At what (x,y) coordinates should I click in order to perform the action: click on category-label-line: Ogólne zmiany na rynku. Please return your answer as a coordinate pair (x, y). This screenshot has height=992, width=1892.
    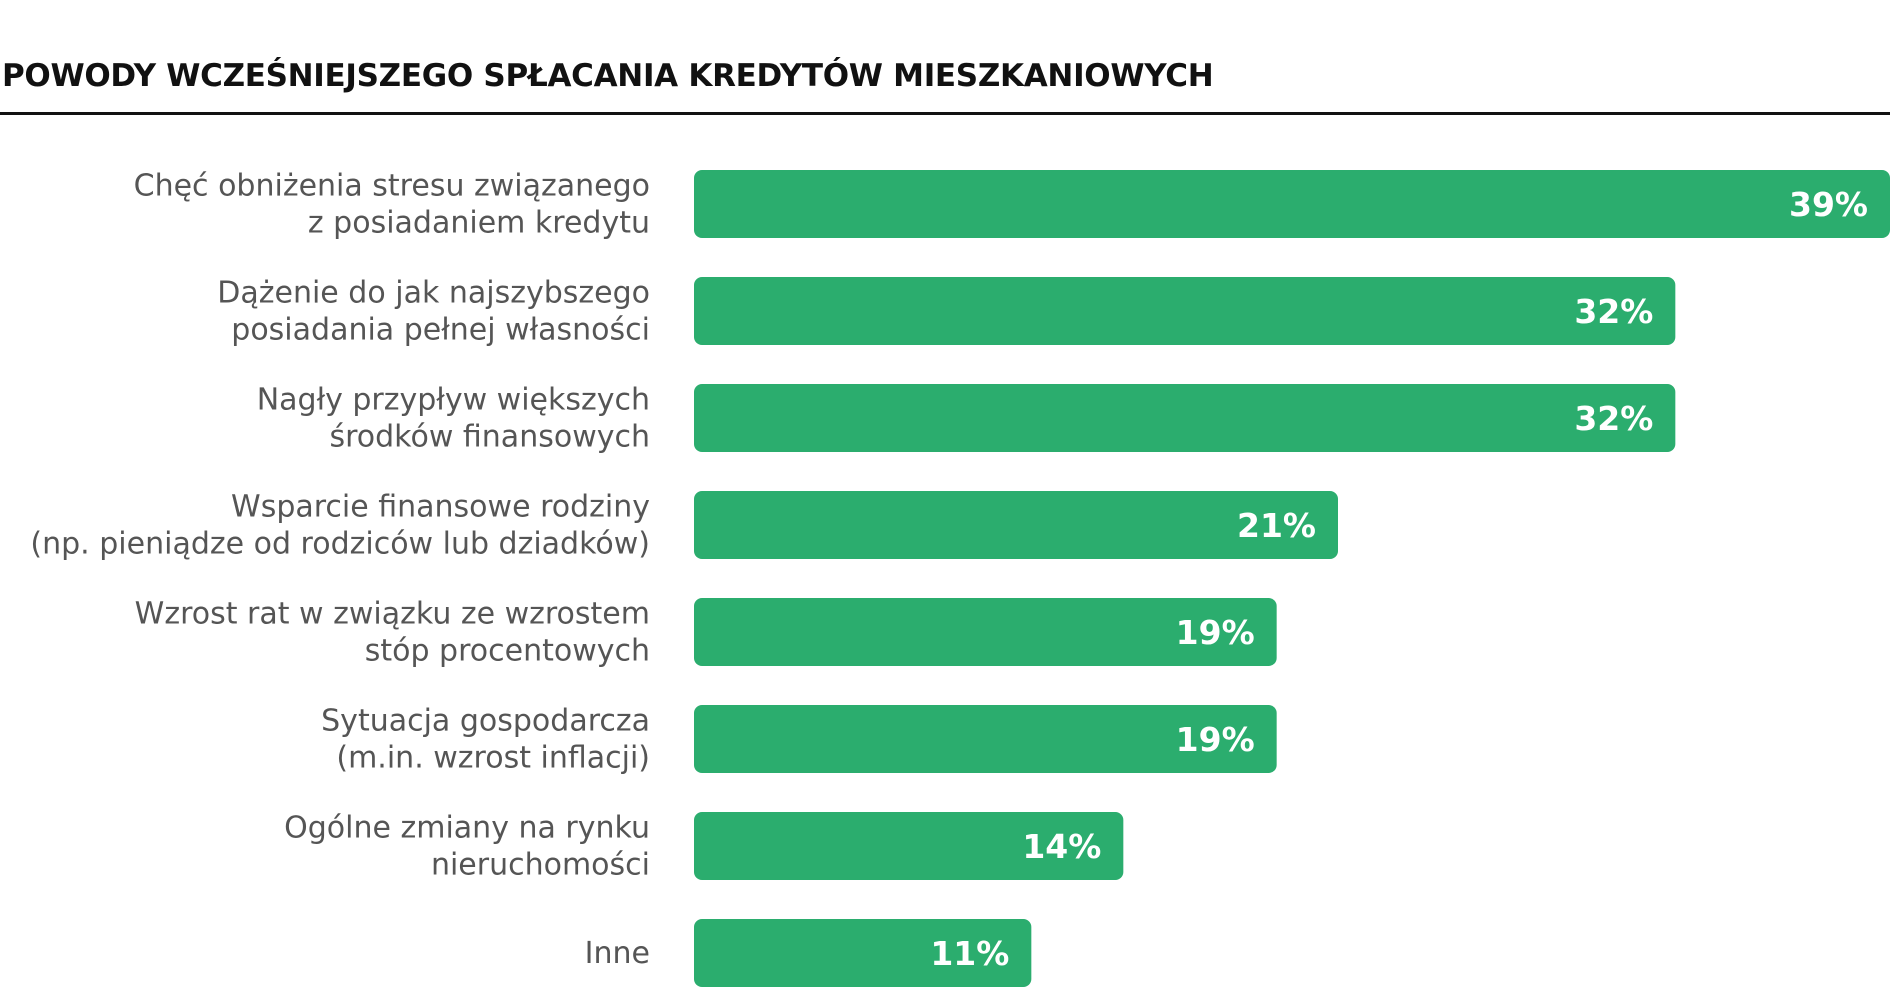
    Looking at the image, I should click on (467, 828).